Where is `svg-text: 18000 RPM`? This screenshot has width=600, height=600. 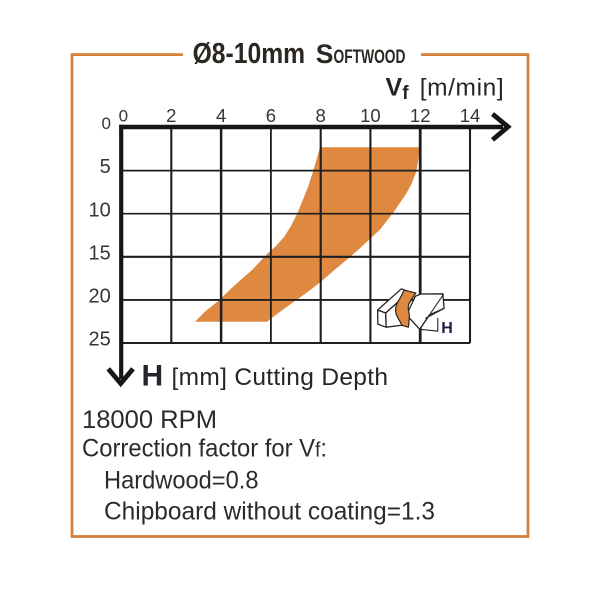
svg-text: 18000 RPM is located at coordinates (149, 420).